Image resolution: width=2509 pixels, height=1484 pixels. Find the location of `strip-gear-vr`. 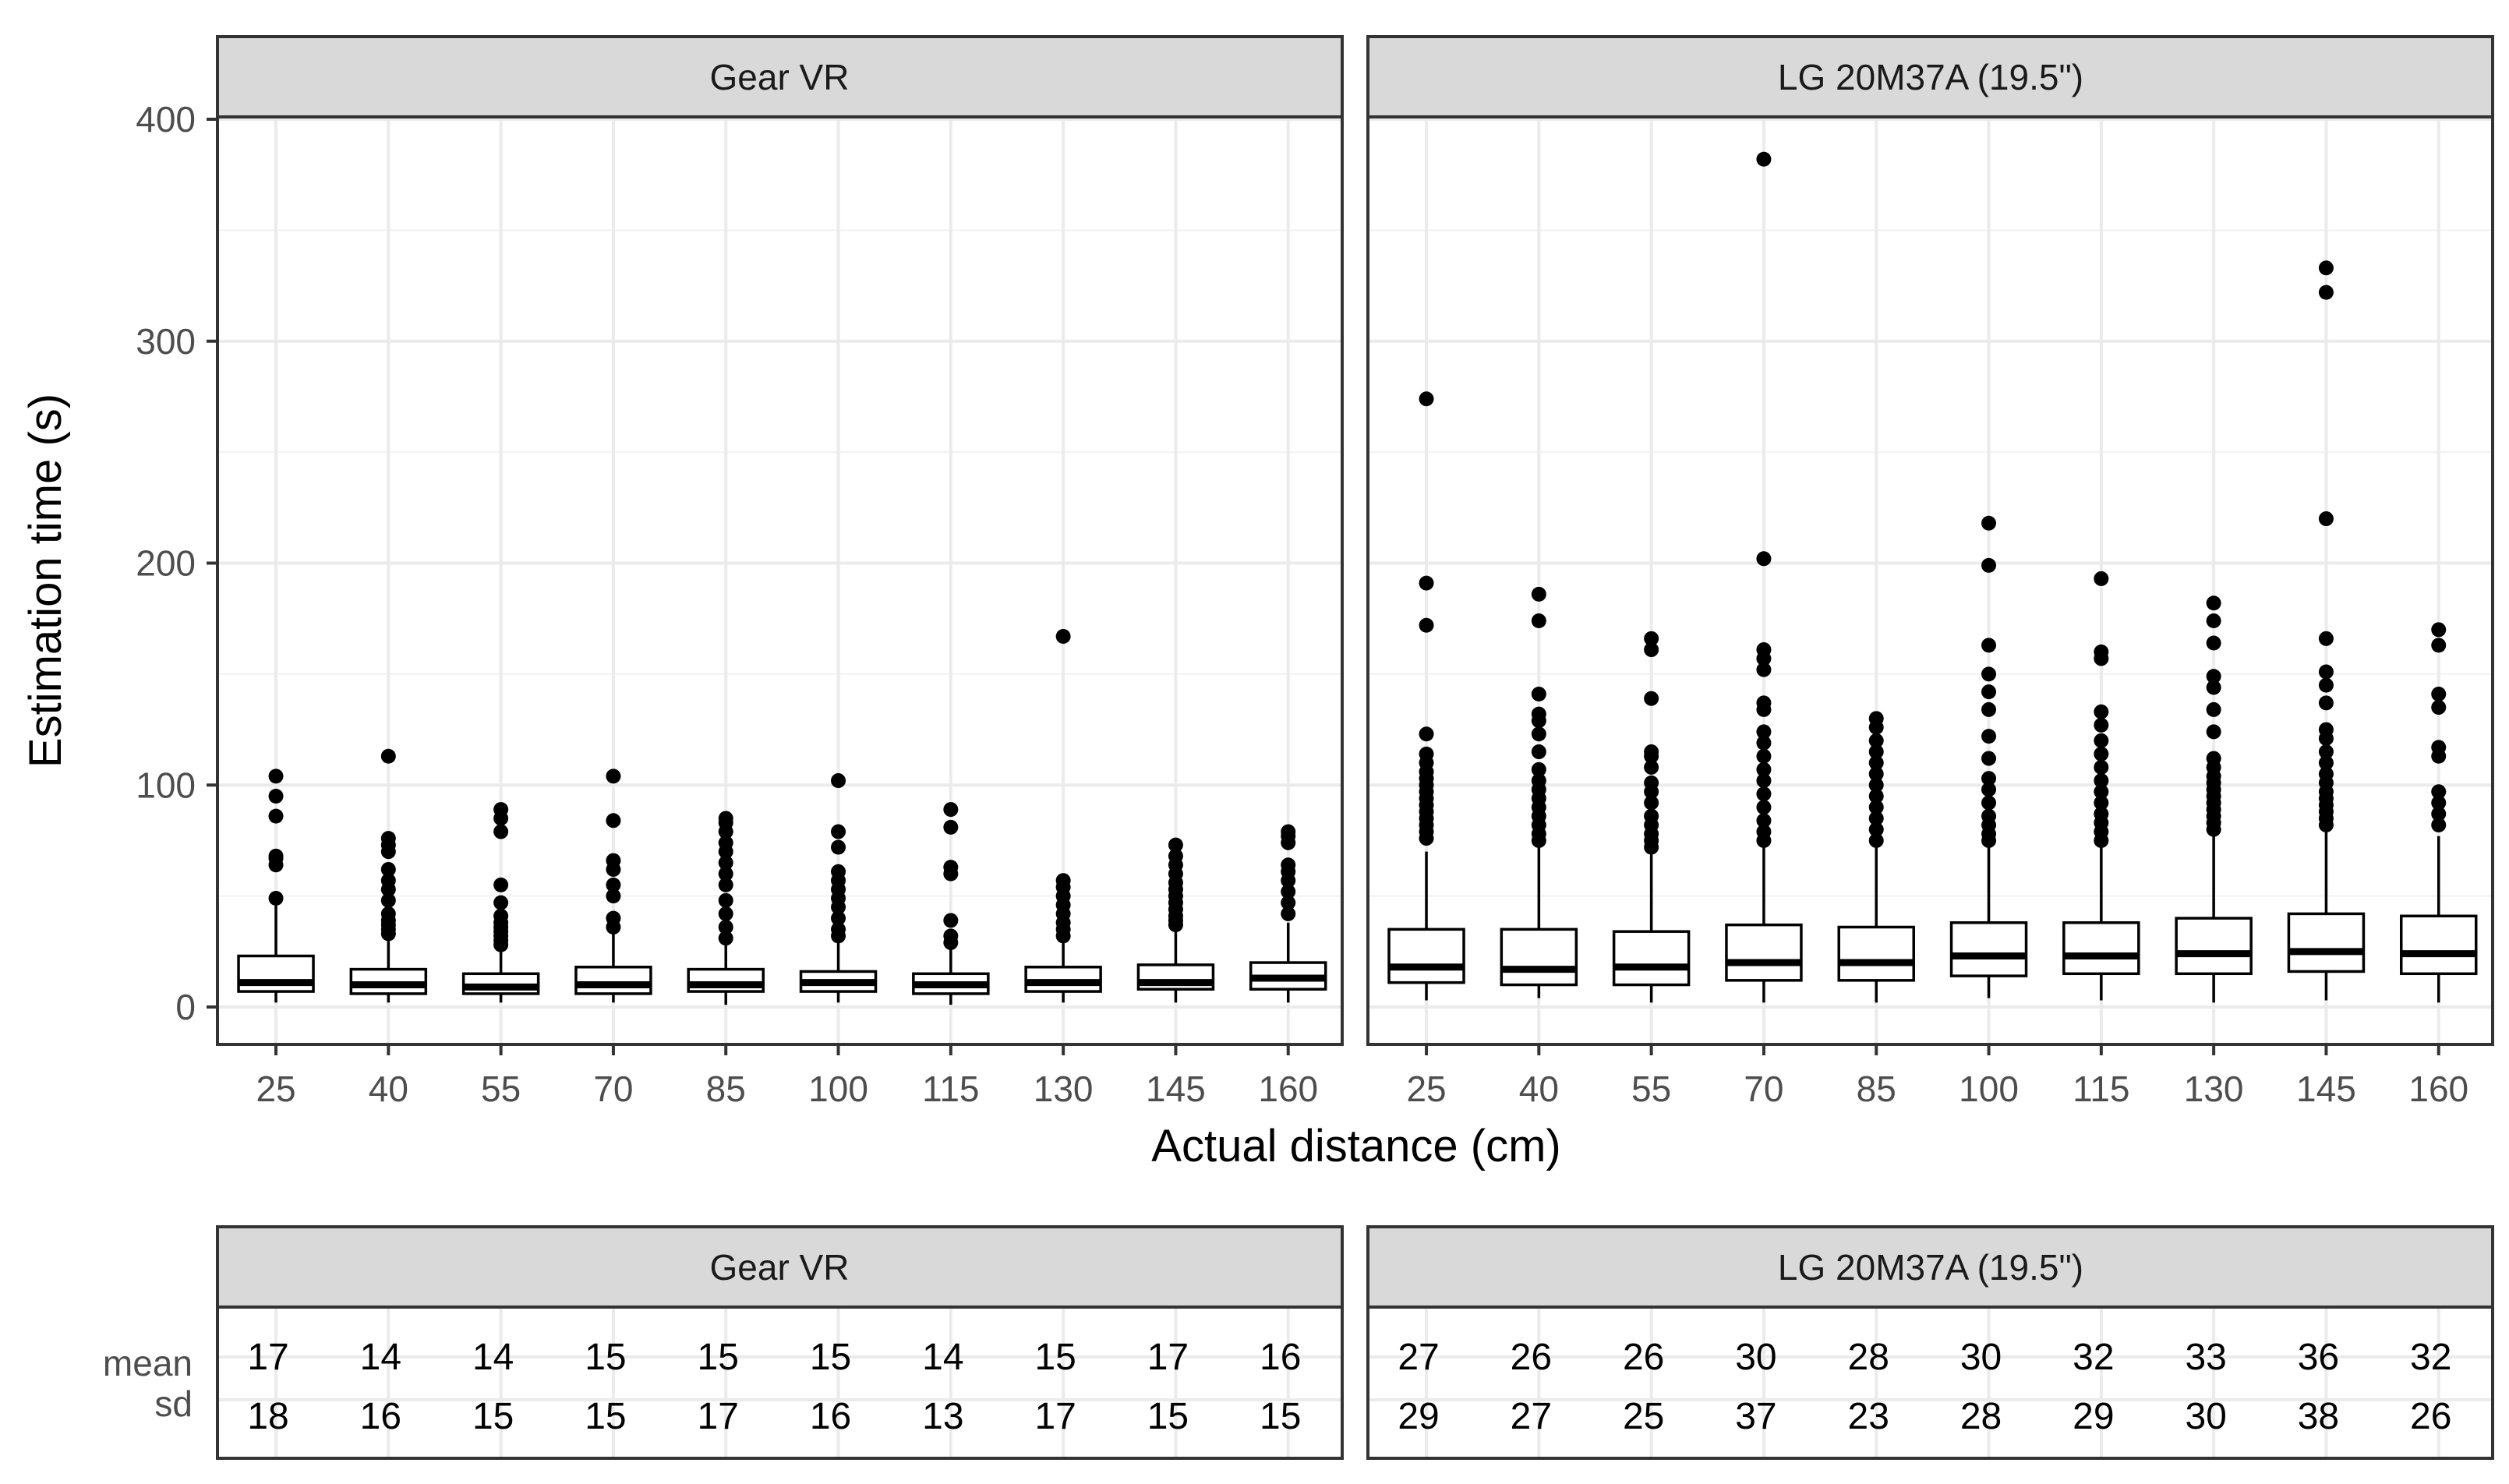

strip-gear-vr is located at coordinates (780, 76).